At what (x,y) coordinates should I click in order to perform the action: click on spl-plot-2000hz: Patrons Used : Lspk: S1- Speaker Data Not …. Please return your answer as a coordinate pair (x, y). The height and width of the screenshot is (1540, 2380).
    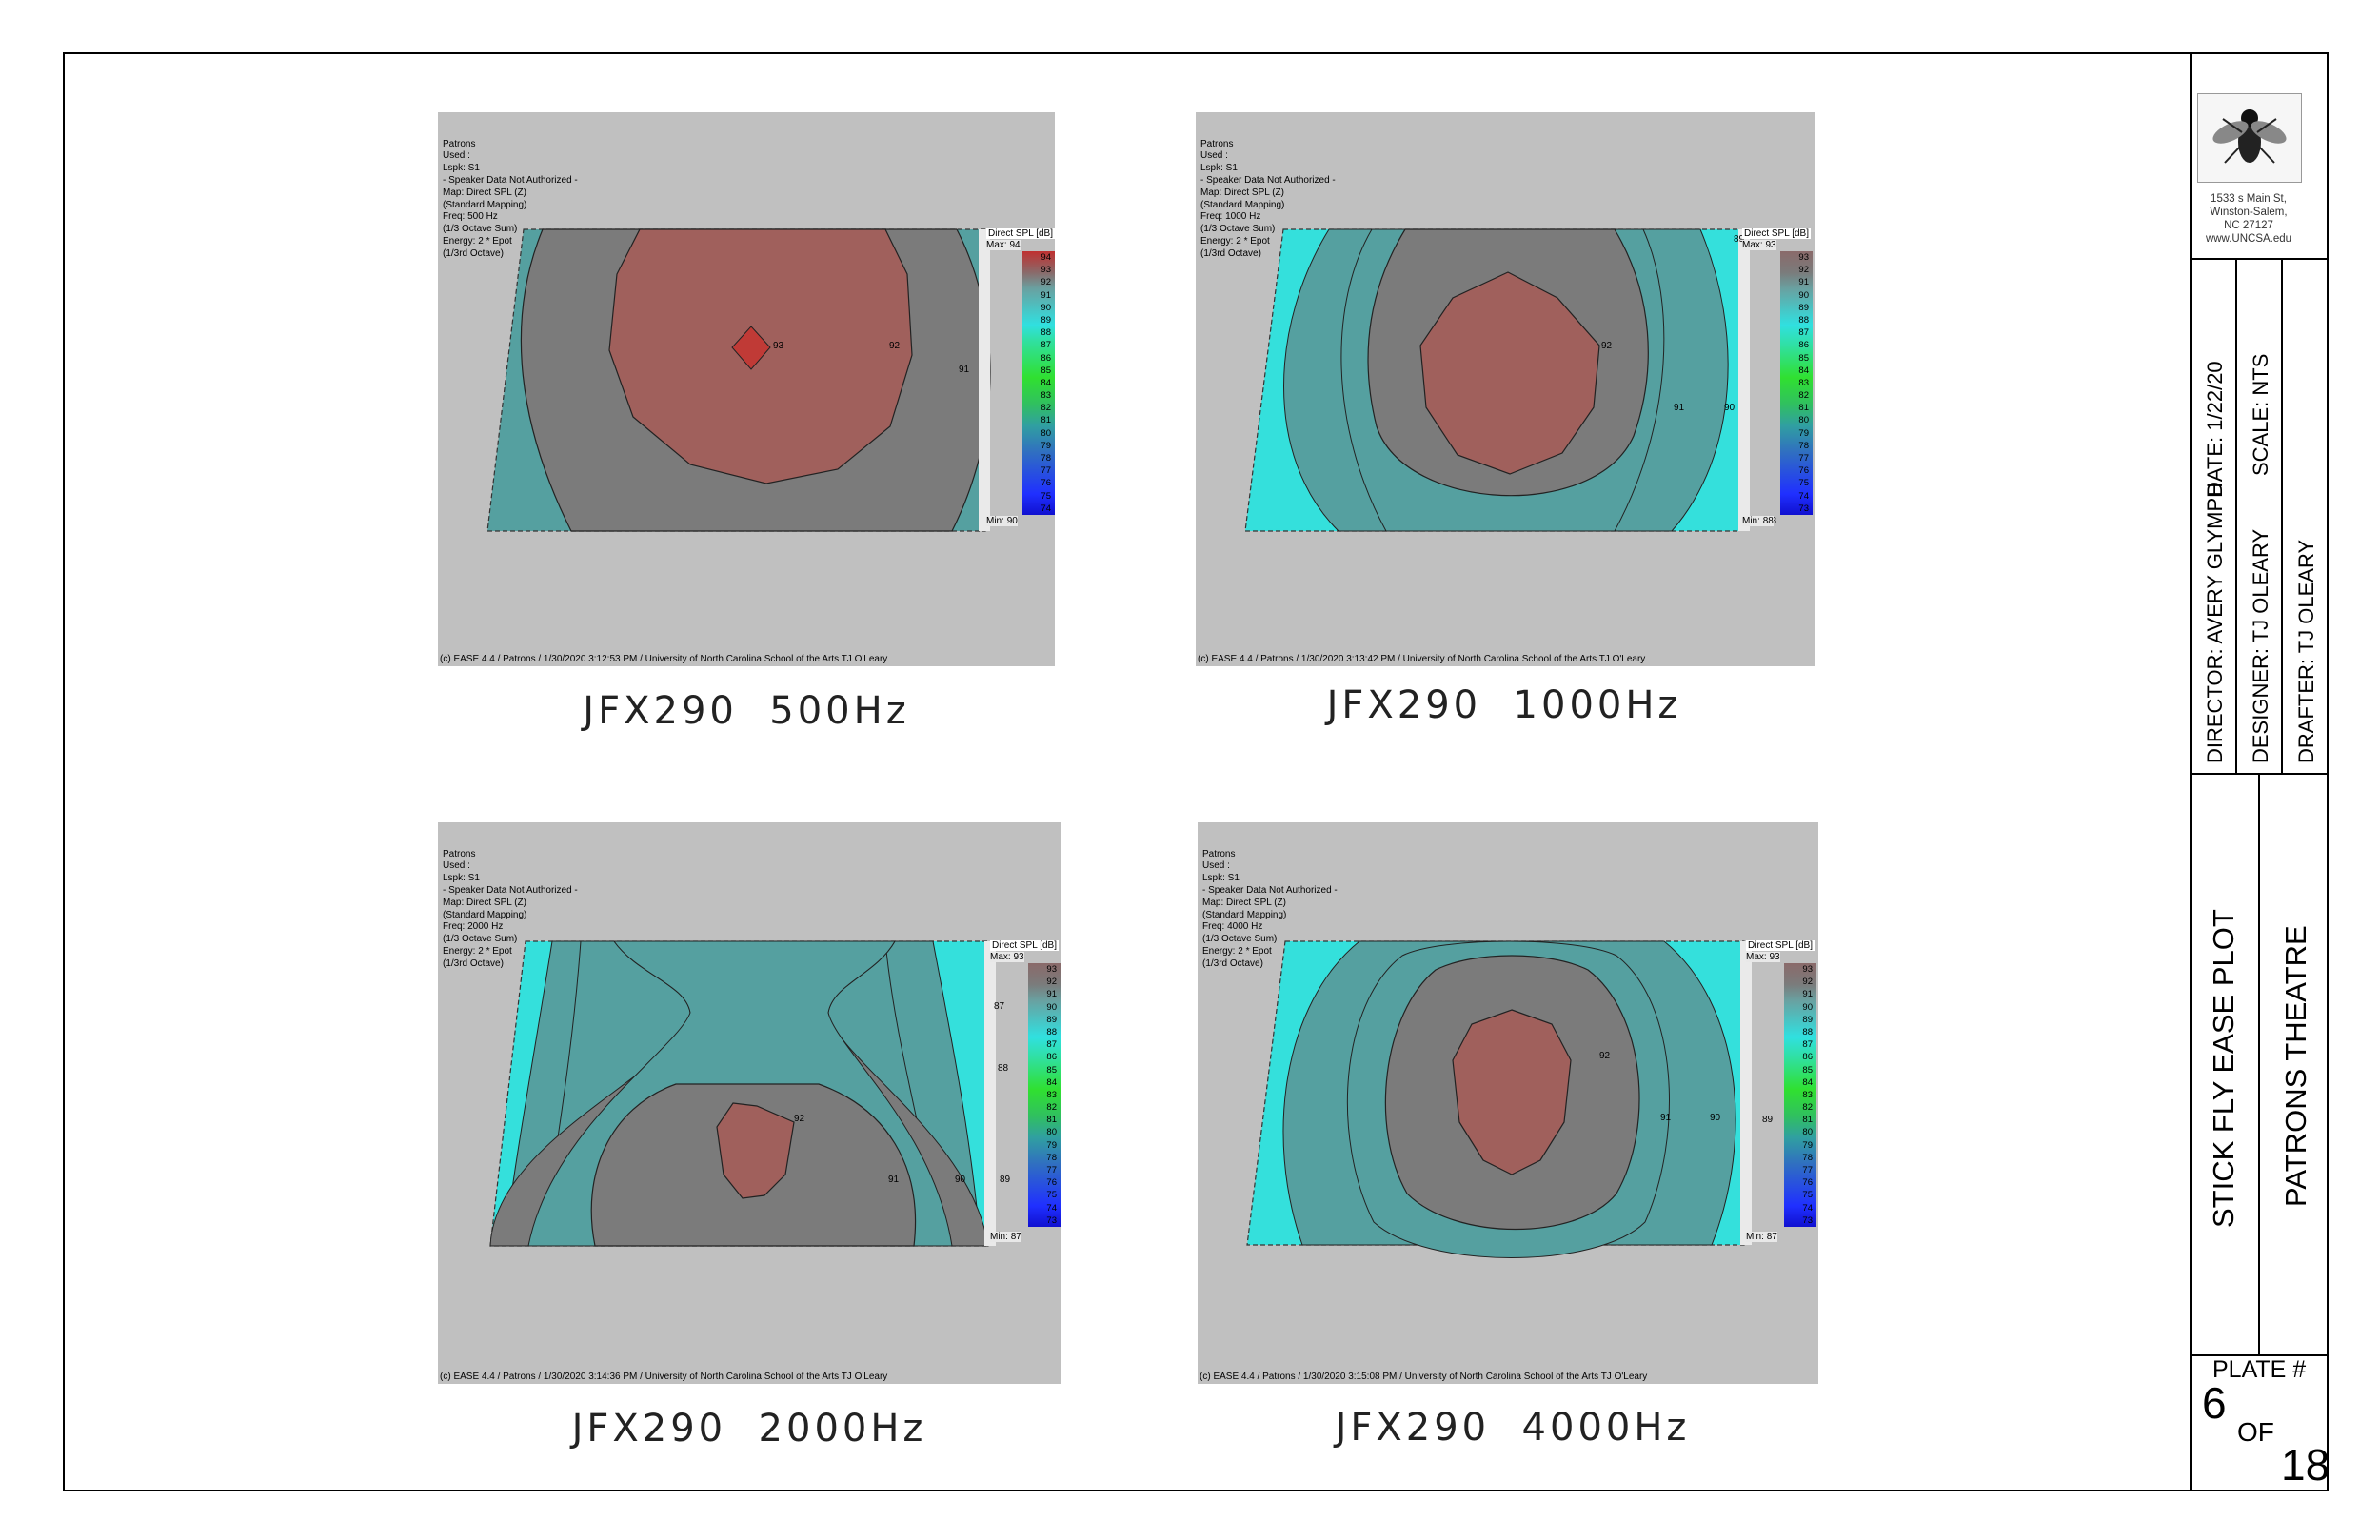
    Looking at the image, I should click on (749, 1103).